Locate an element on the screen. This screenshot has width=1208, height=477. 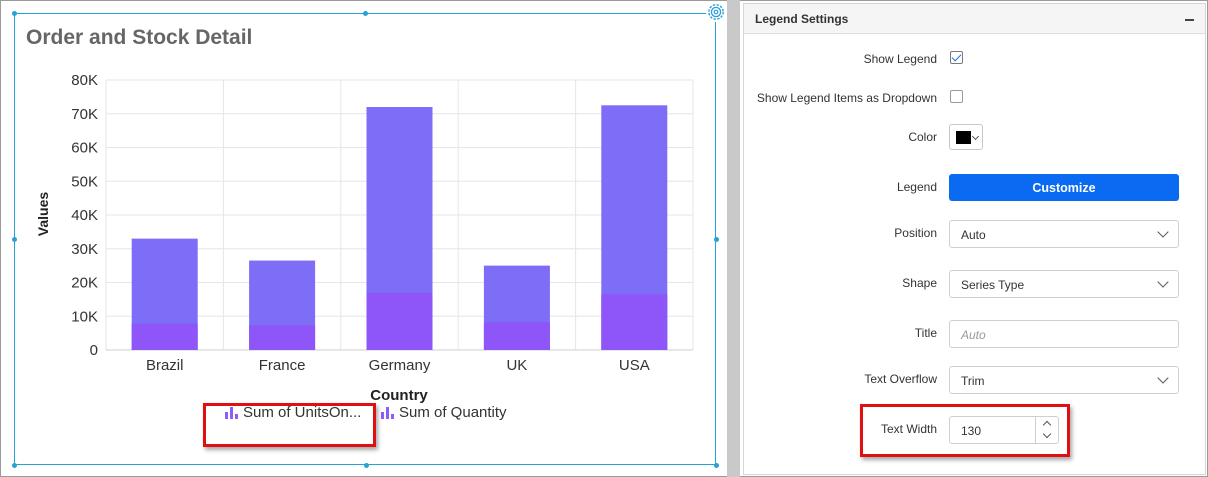
text-overflow-value: Trim is located at coordinates (973, 381).